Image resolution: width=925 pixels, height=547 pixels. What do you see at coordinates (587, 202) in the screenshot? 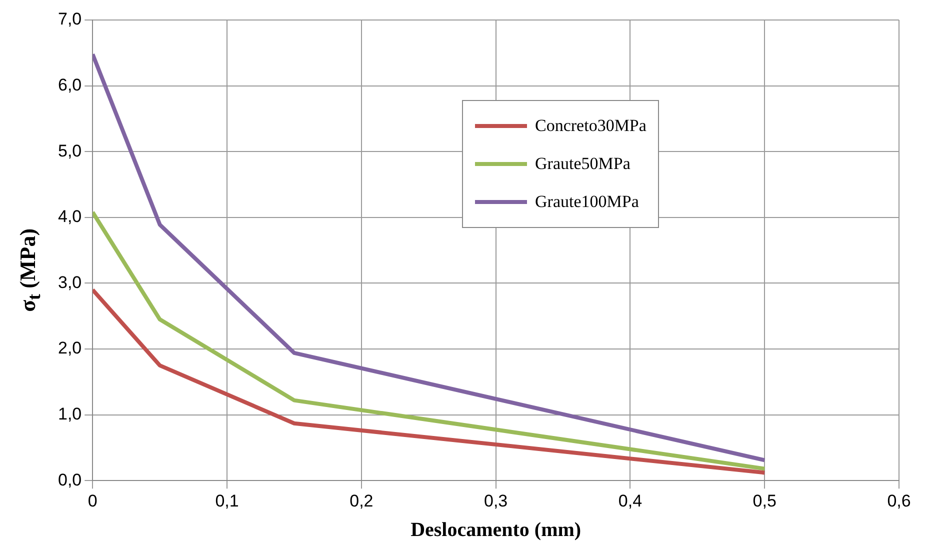
I see `legend-label: Graute100MPa` at bounding box center [587, 202].